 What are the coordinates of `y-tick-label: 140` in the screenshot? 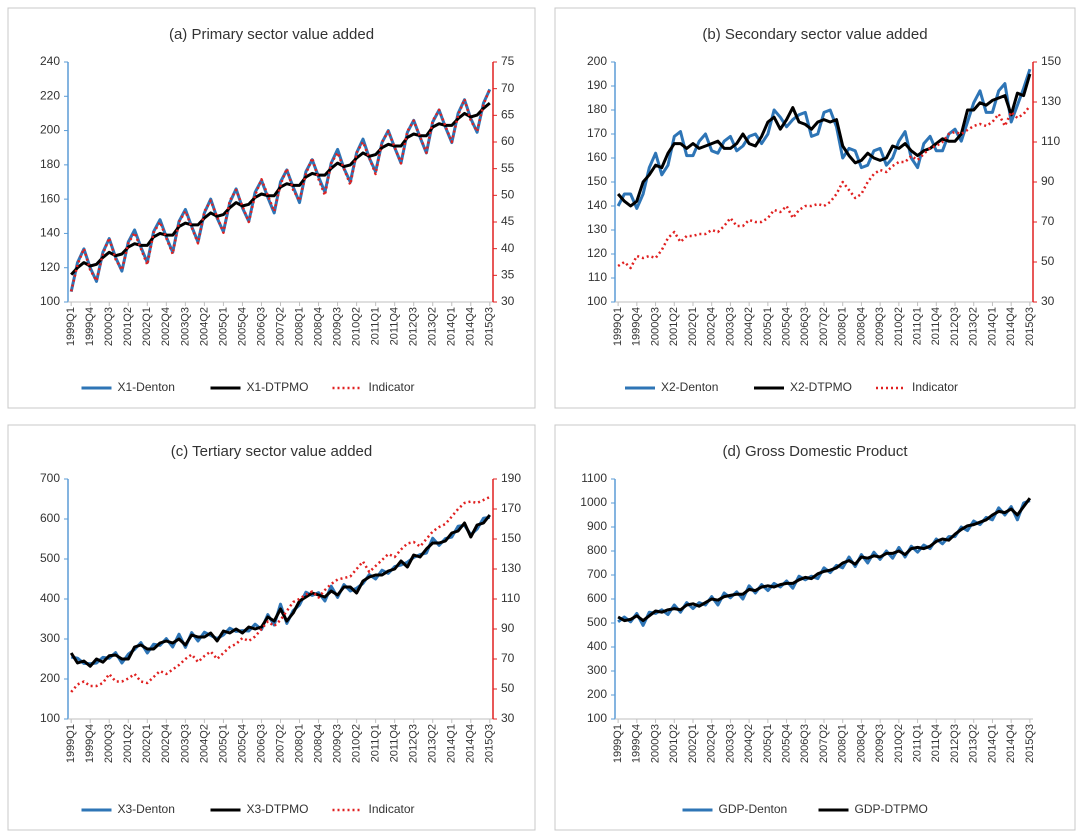 It's located at (50, 233).